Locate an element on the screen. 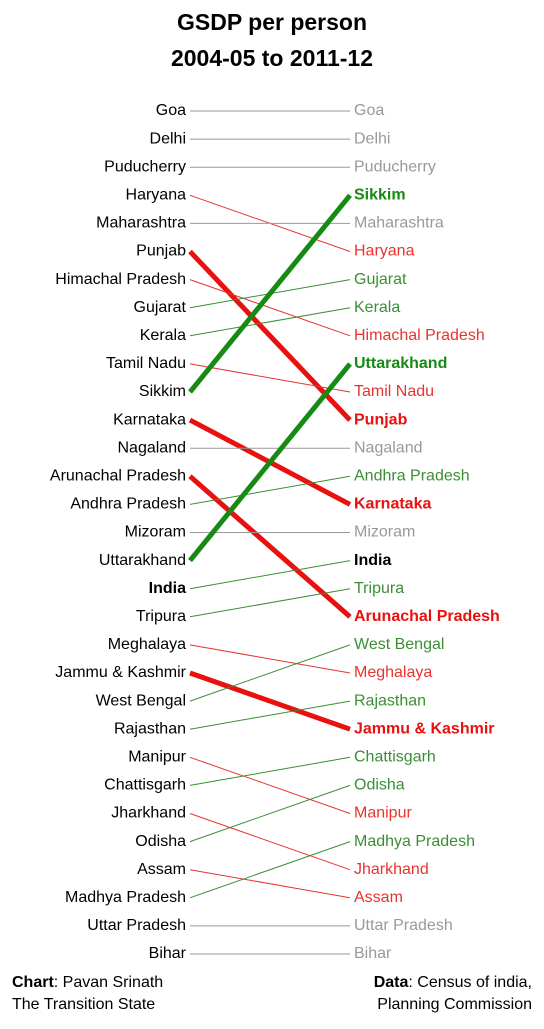 This screenshot has height=1029, width=544. left-label: Uttarakhand is located at coordinates (142, 560).